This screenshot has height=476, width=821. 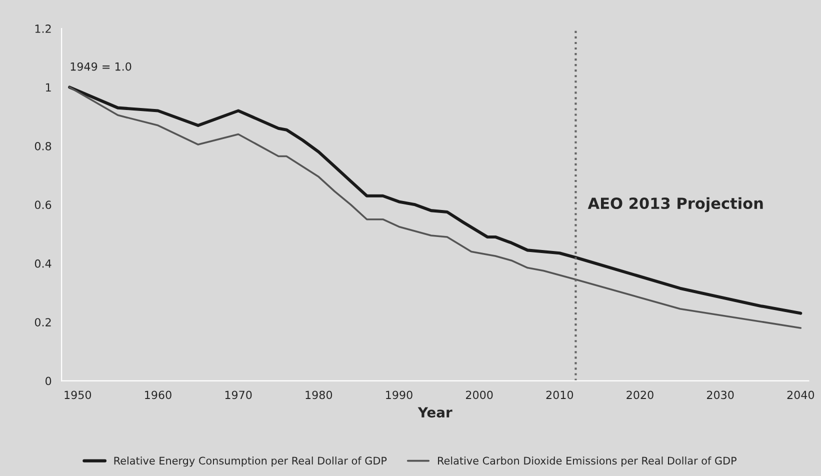 What do you see at coordinates (800, 395) in the screenshot?
I see `x-tick-label: 2040` at bounding box center [800, 395].